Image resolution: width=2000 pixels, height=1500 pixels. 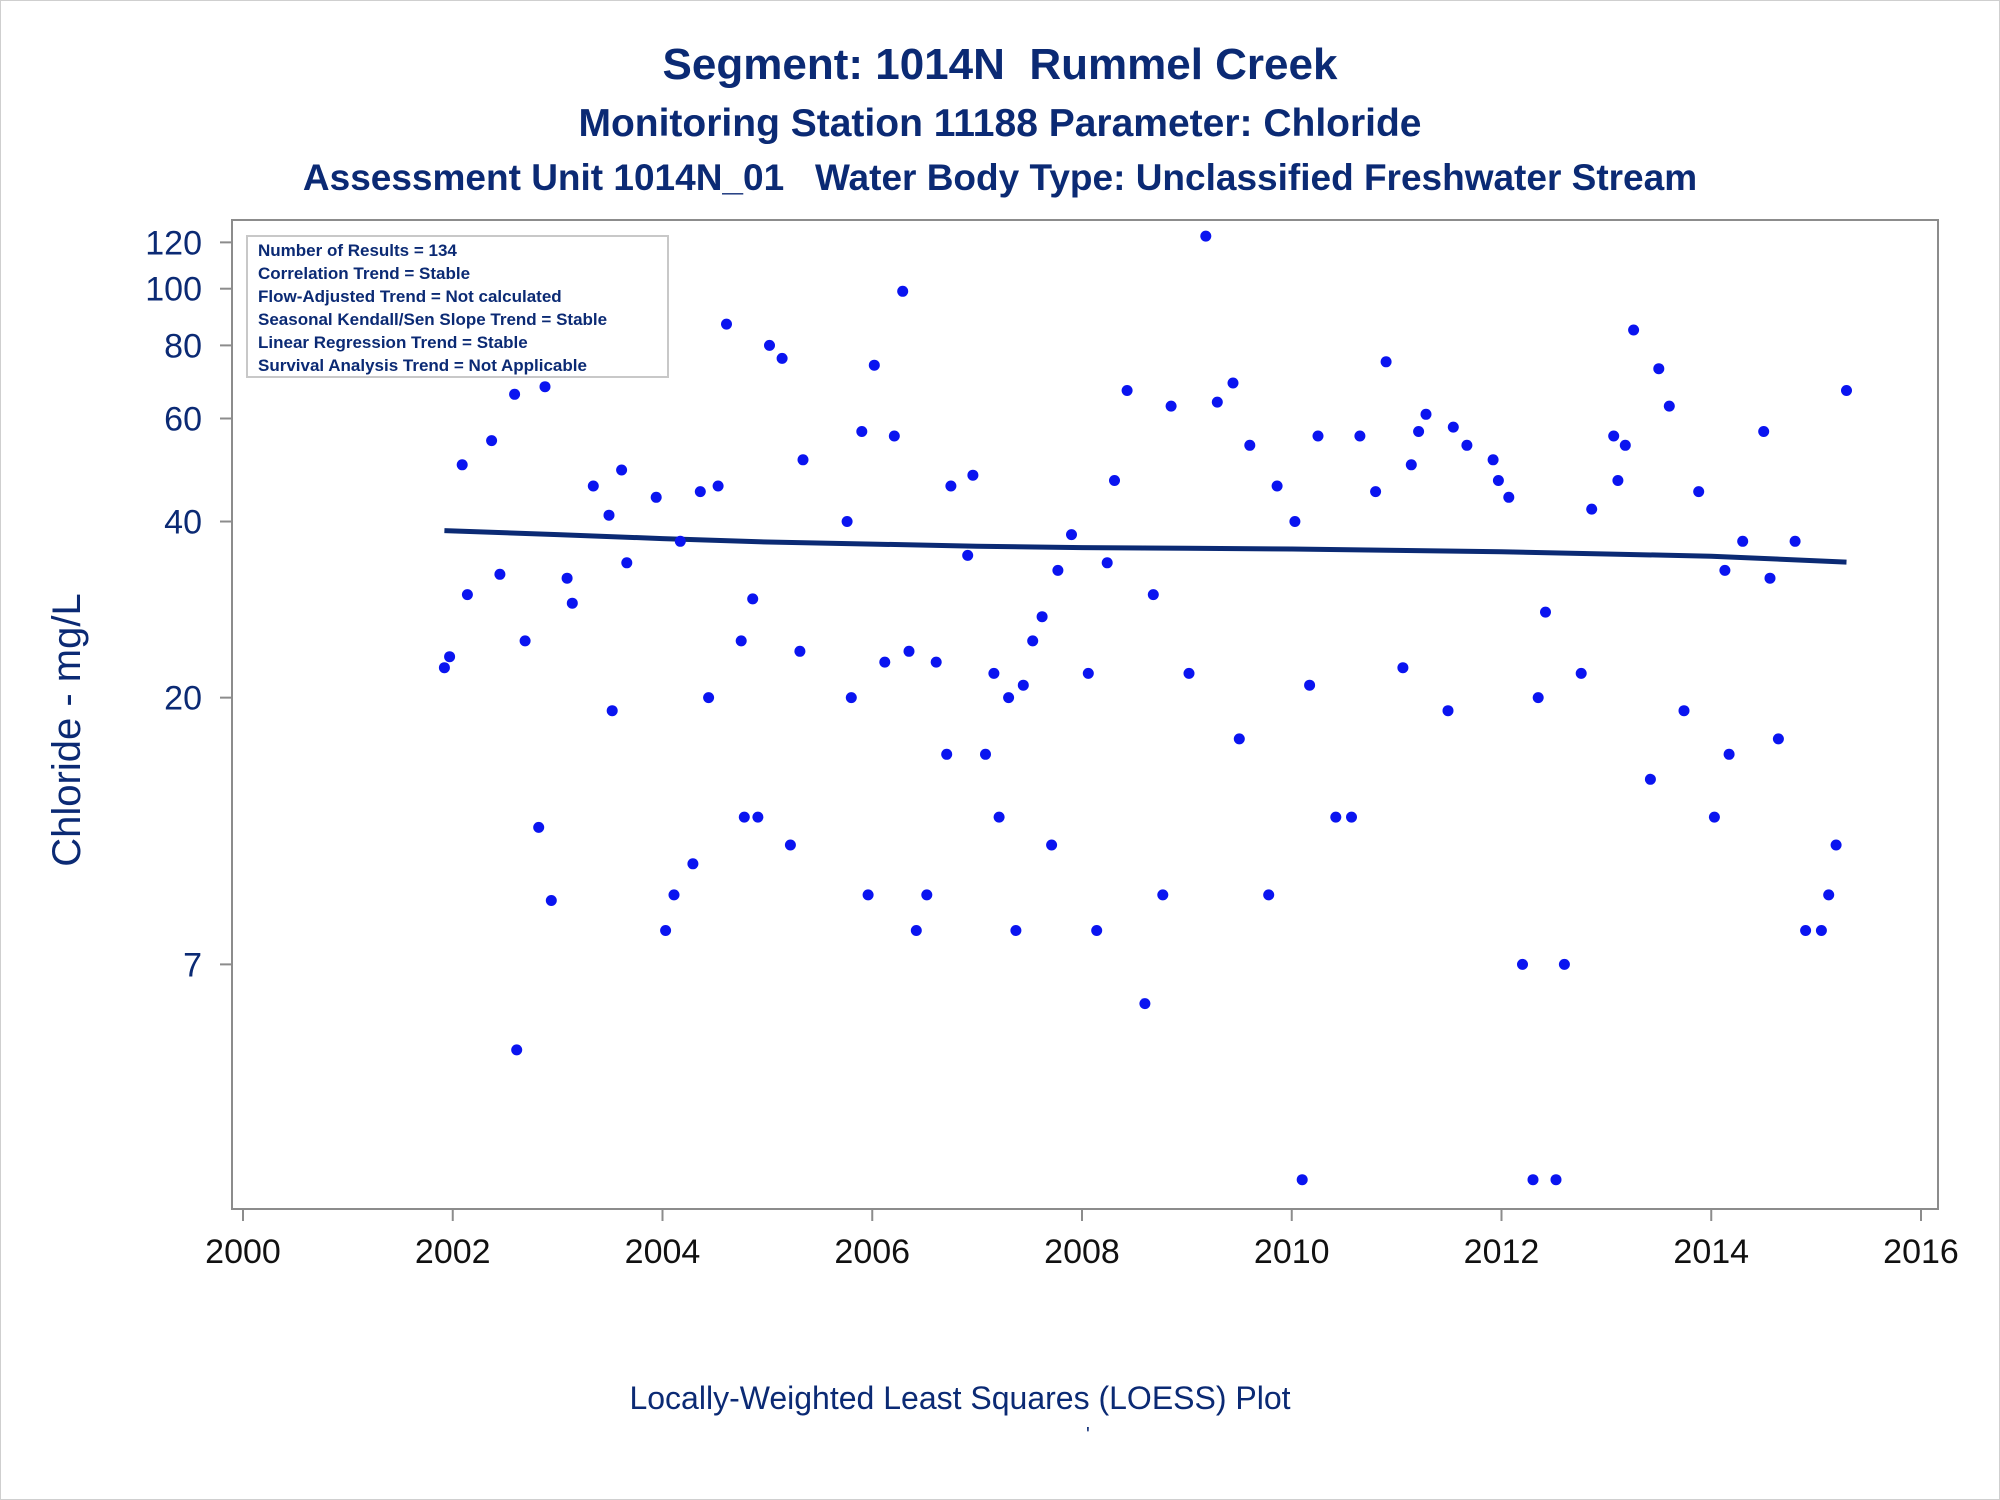 I want to click on statistics-line: Flow-Adjusted Trend = Not calculated, so click(x=410, y=296).